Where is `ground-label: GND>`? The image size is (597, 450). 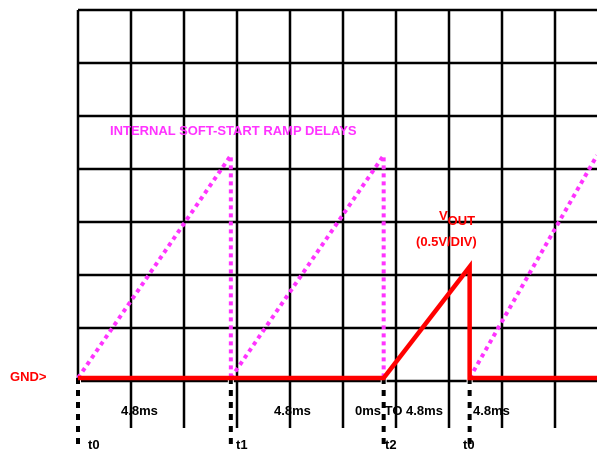 ground-label: GND> is located at coordinates (28, 376).